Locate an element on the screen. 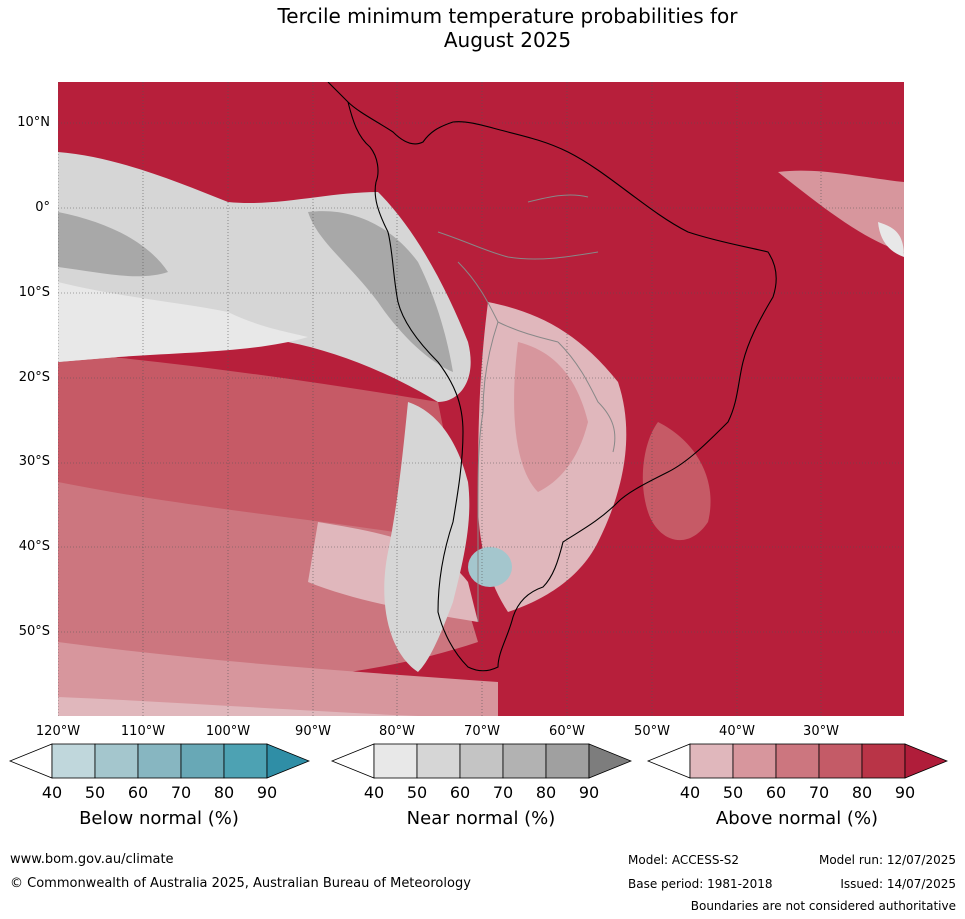 This screenshot has height=919, width=965. colorbar-below-tick-60: 60 is located at coordinates (138, 792).